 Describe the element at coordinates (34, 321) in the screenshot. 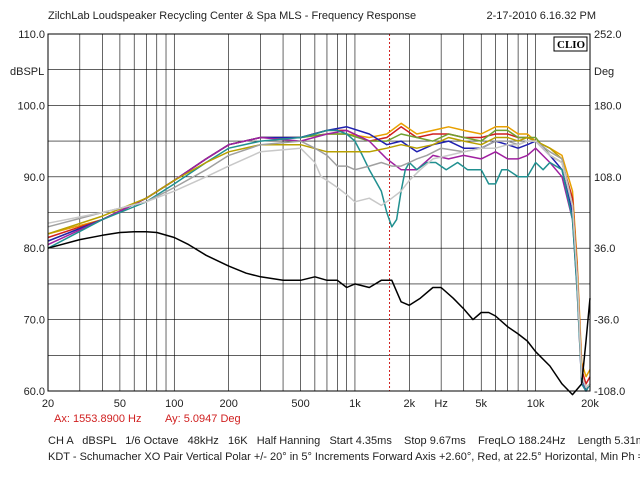

I see `y-tick-label: 70.0` at that location.